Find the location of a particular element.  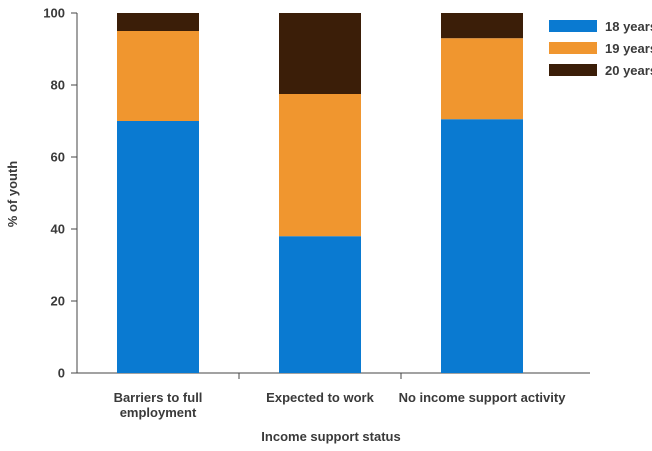

category-label-line: Expected to work is located at coordinates (320, 397).